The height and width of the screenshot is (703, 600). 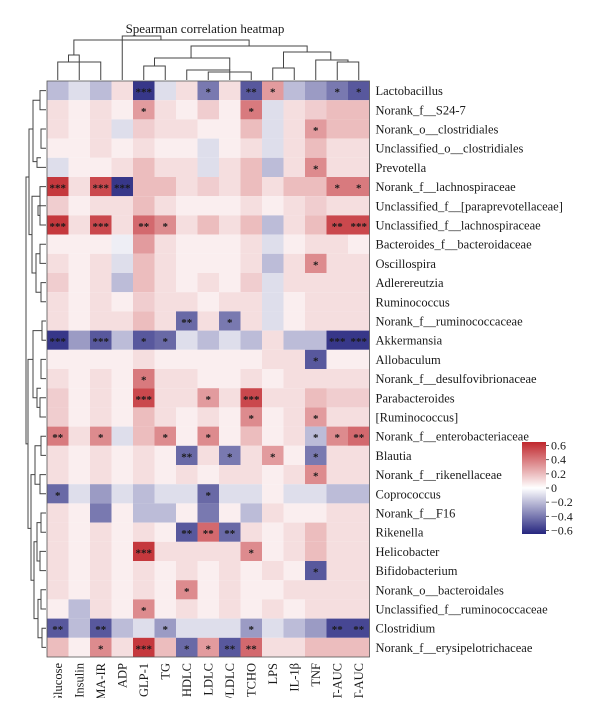 I want to click on row-label: Norank_f__erysipelotrichaceae, so click(x=454, y=648).